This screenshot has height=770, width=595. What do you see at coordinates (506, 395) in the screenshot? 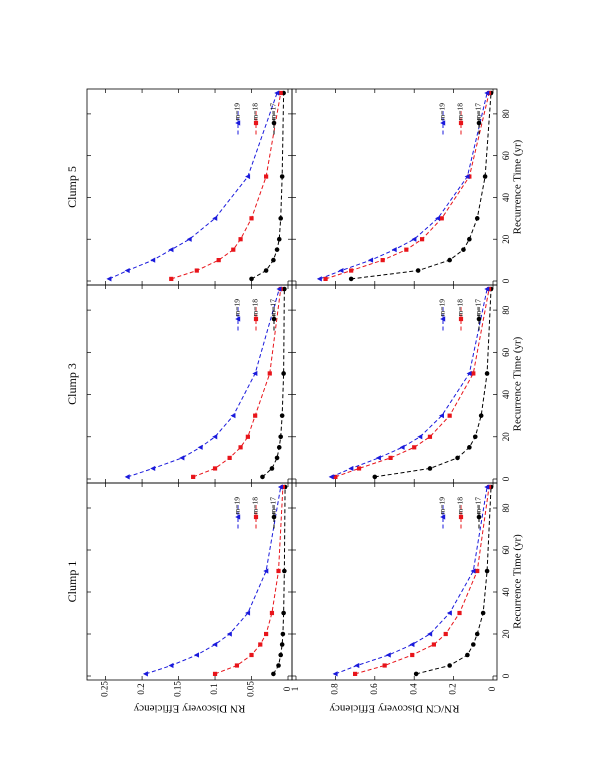
I see `x-tick-label: 40` at bounding box center [506, 395].